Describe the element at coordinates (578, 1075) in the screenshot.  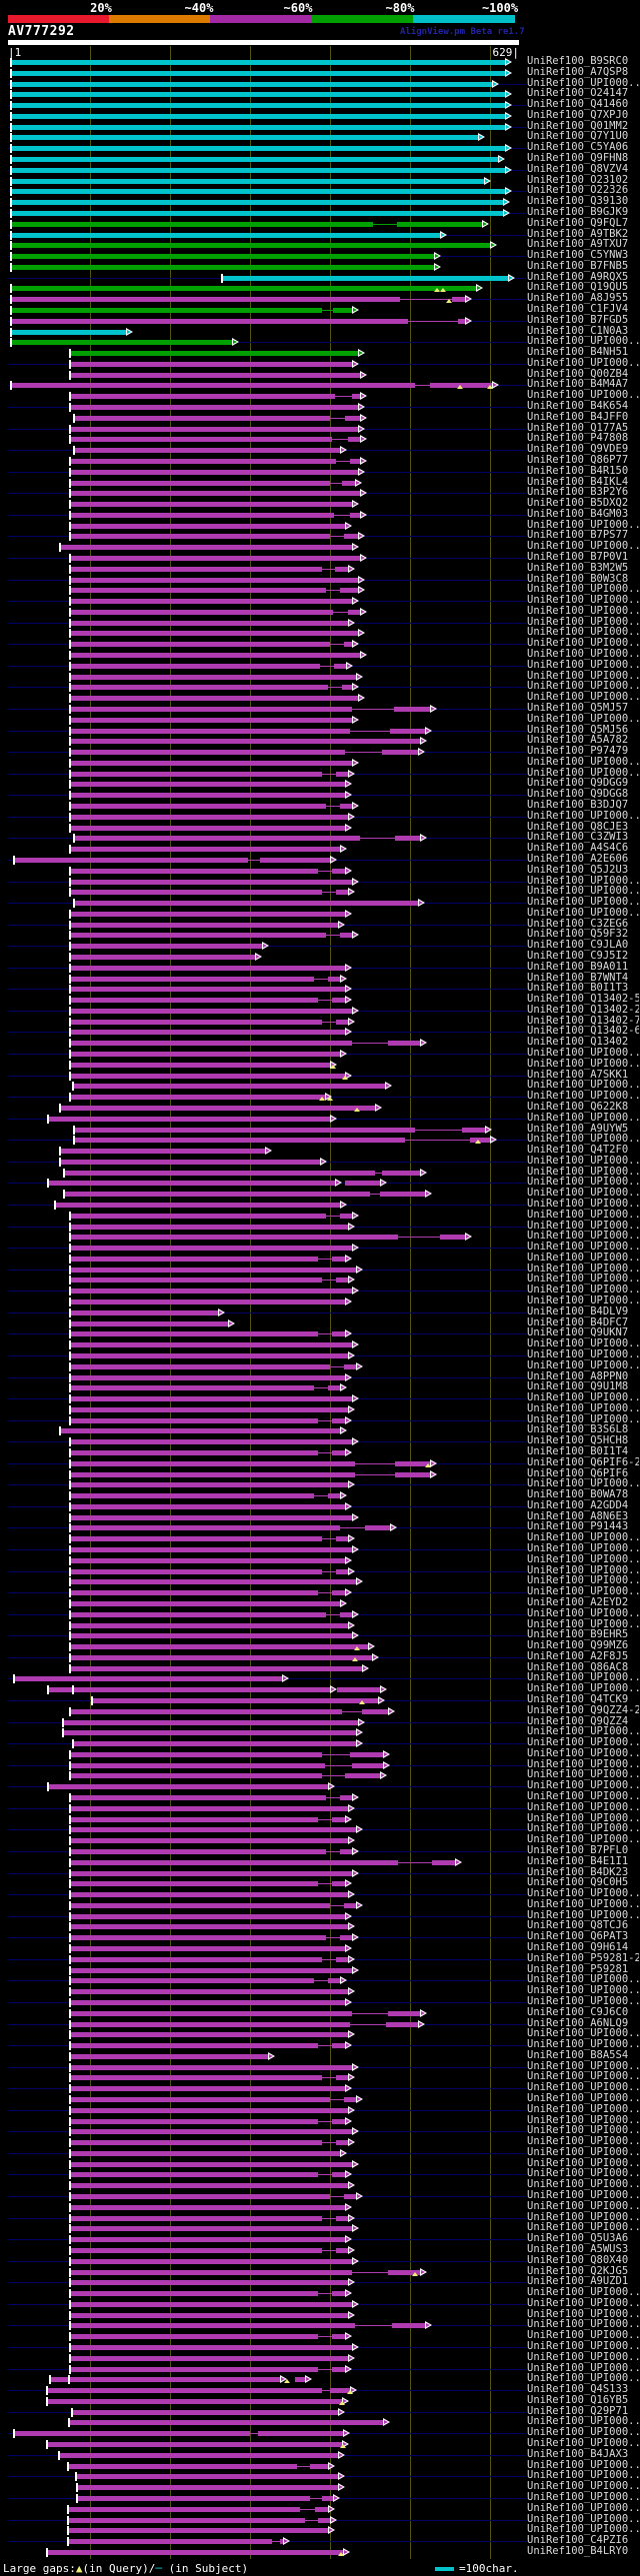
I see `hit-label: UniRef100_A7SKK1` at that location.